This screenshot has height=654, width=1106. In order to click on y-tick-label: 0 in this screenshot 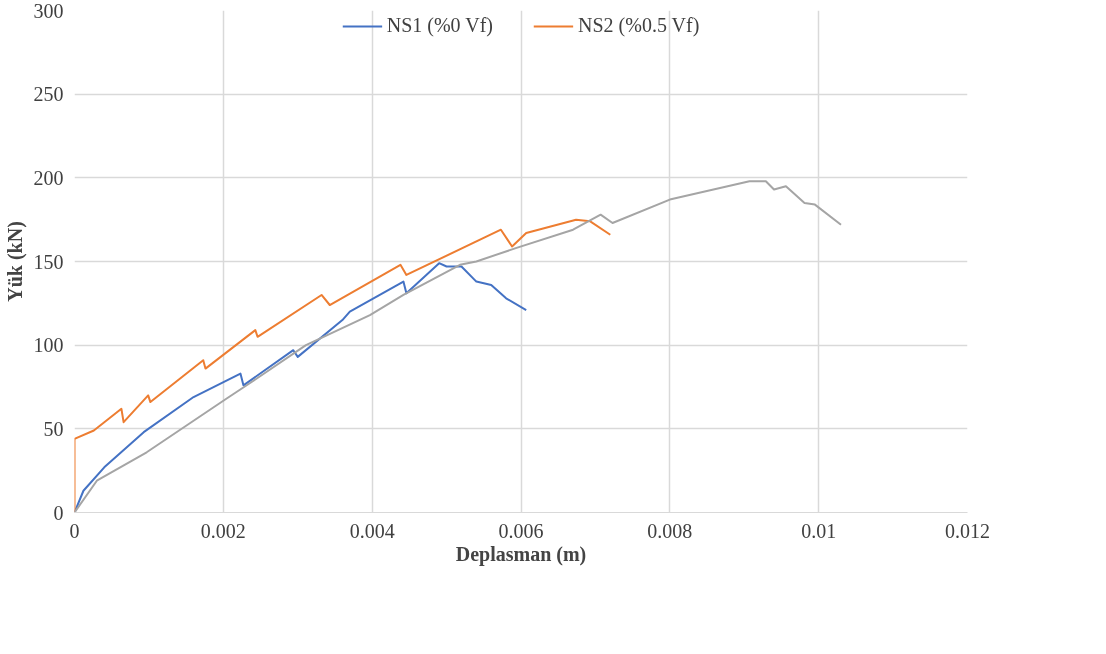, I will do `click(58, 512)`.